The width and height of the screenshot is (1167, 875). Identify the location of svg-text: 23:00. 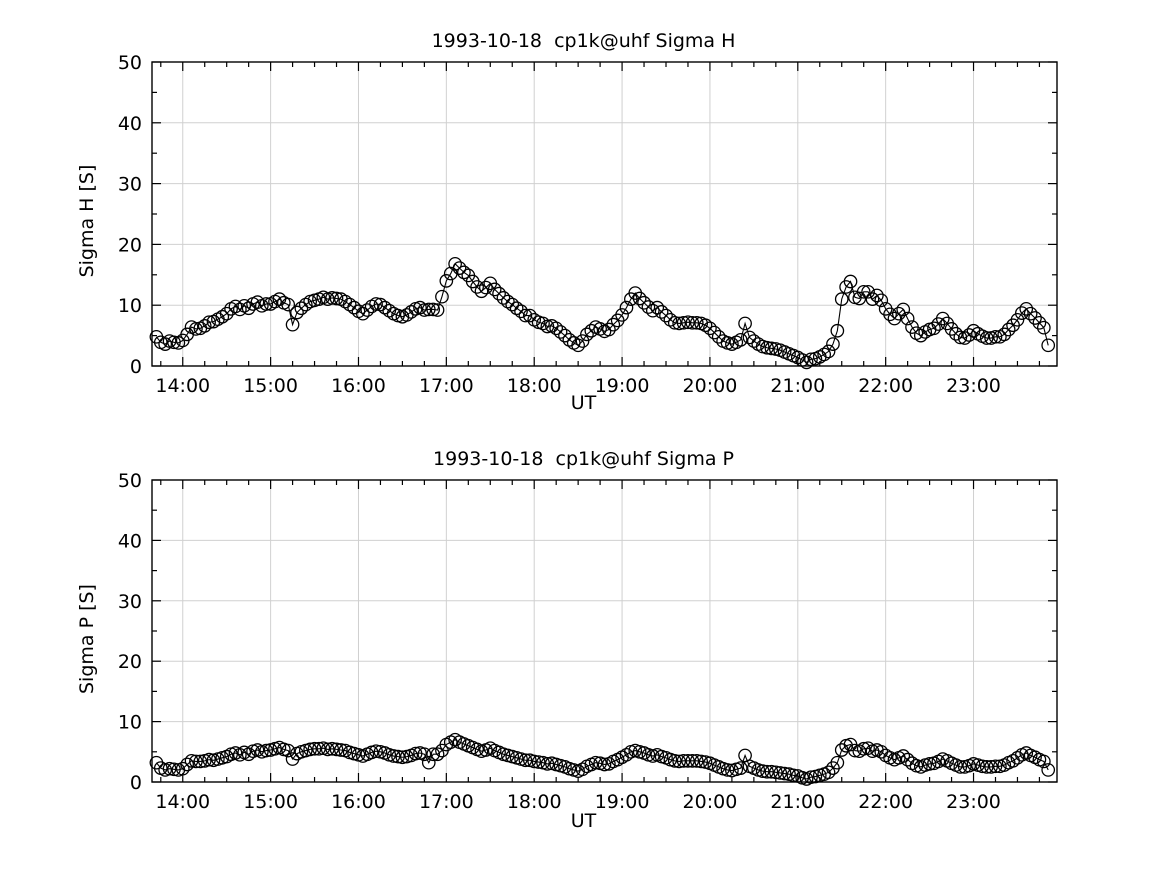
(973, 802).